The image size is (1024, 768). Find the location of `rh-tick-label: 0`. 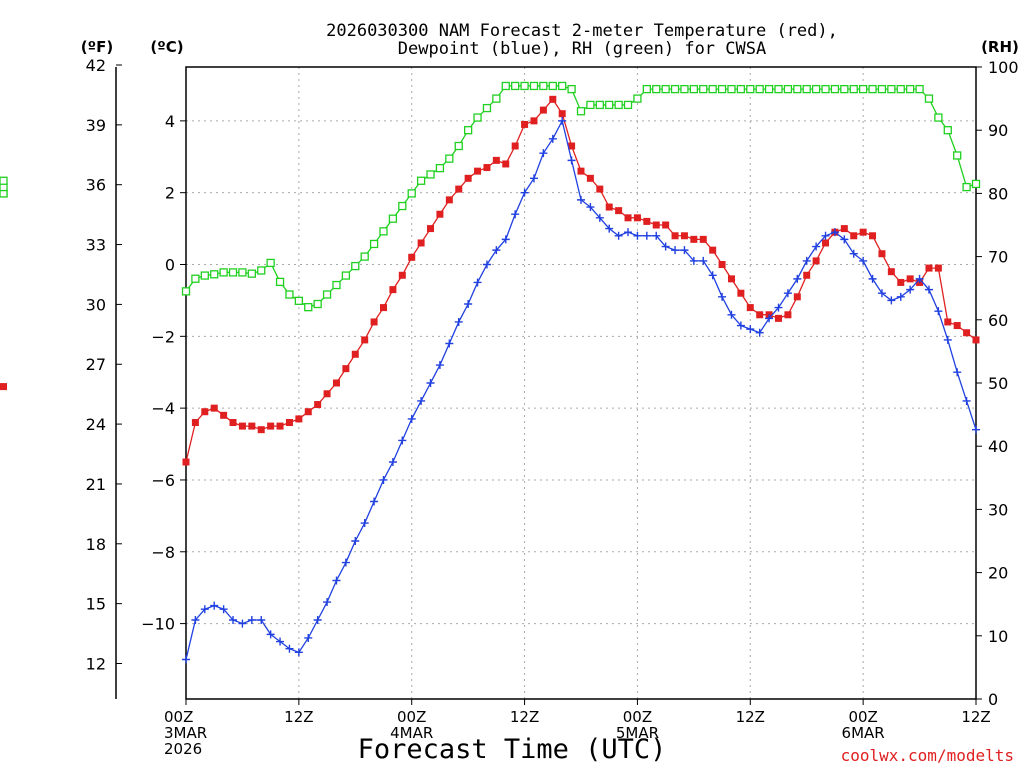

rh-tick-label: 0 is located at coordinates (993, 699).